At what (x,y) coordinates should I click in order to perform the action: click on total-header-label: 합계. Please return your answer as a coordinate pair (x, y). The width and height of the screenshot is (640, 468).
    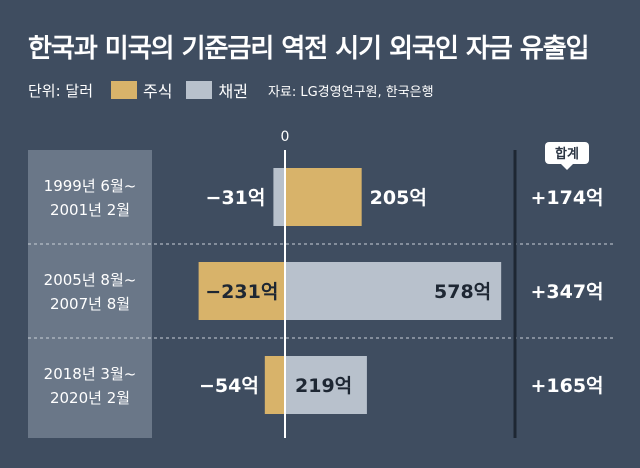
    Looking at the image, I should click on (567, 154).